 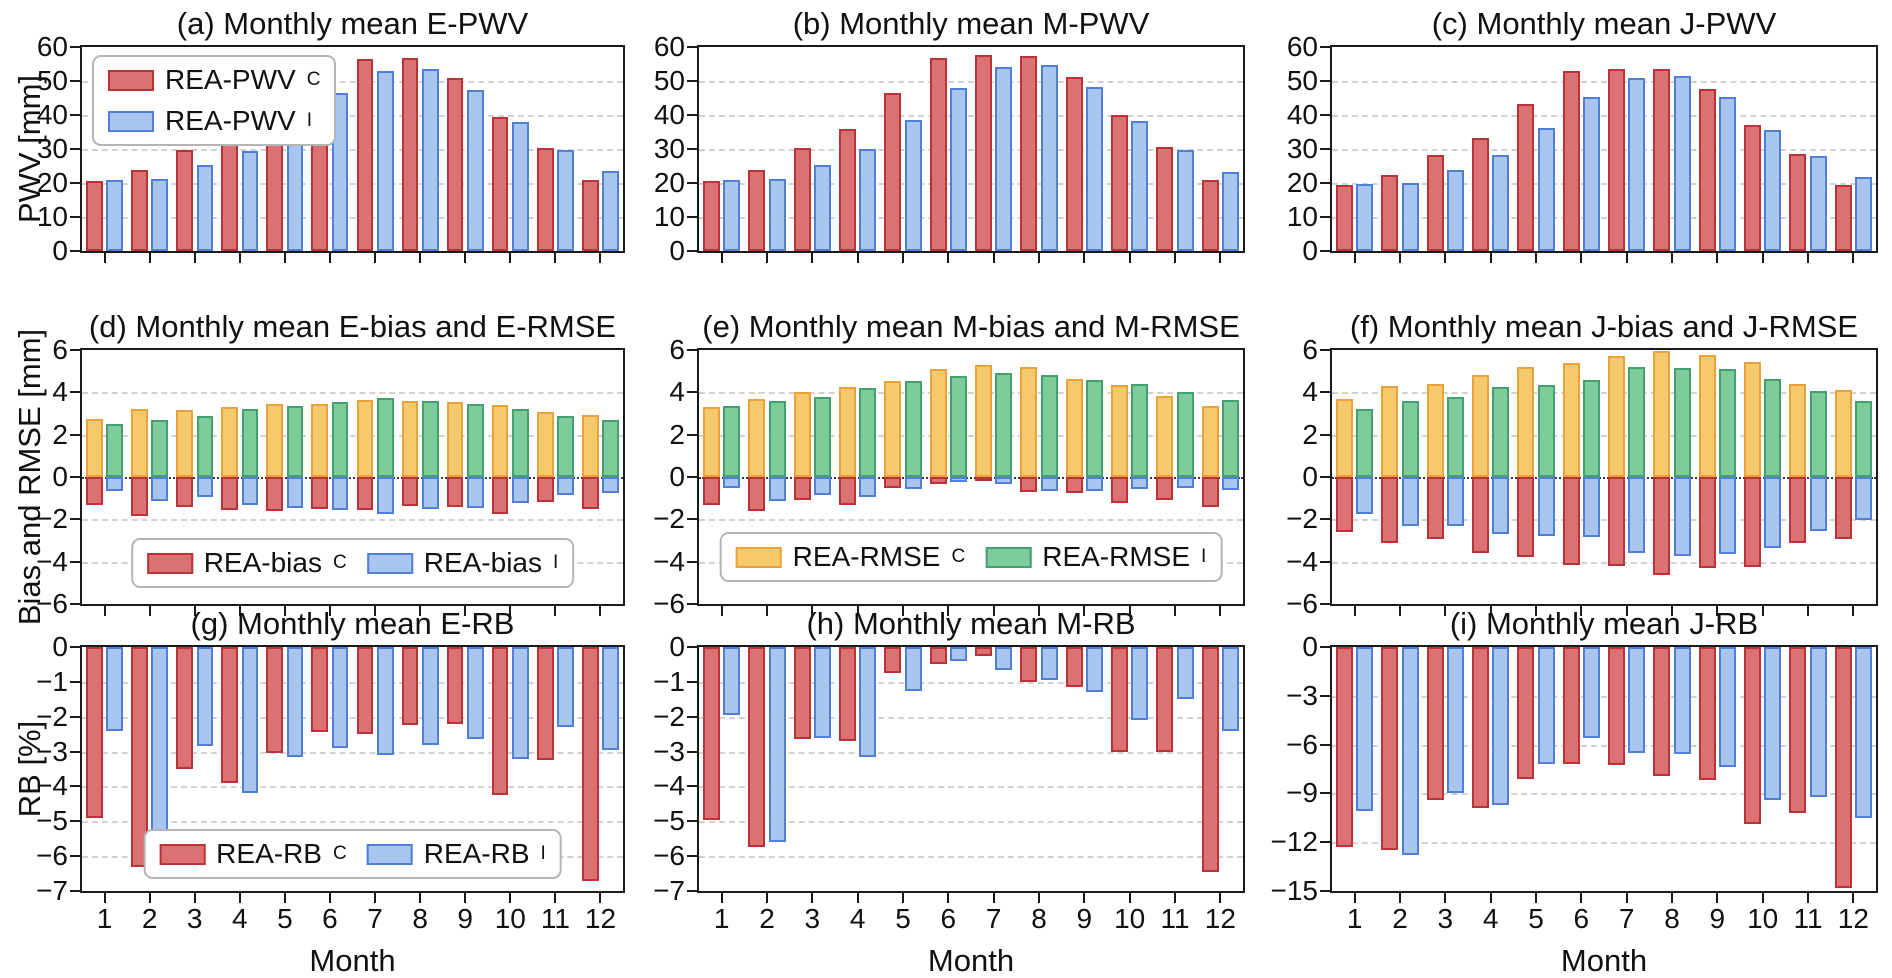 What do you see at coordinates (669, 148) in the screenshot?
I see `y-tick-label: 30` at bounding box center [669, 148].